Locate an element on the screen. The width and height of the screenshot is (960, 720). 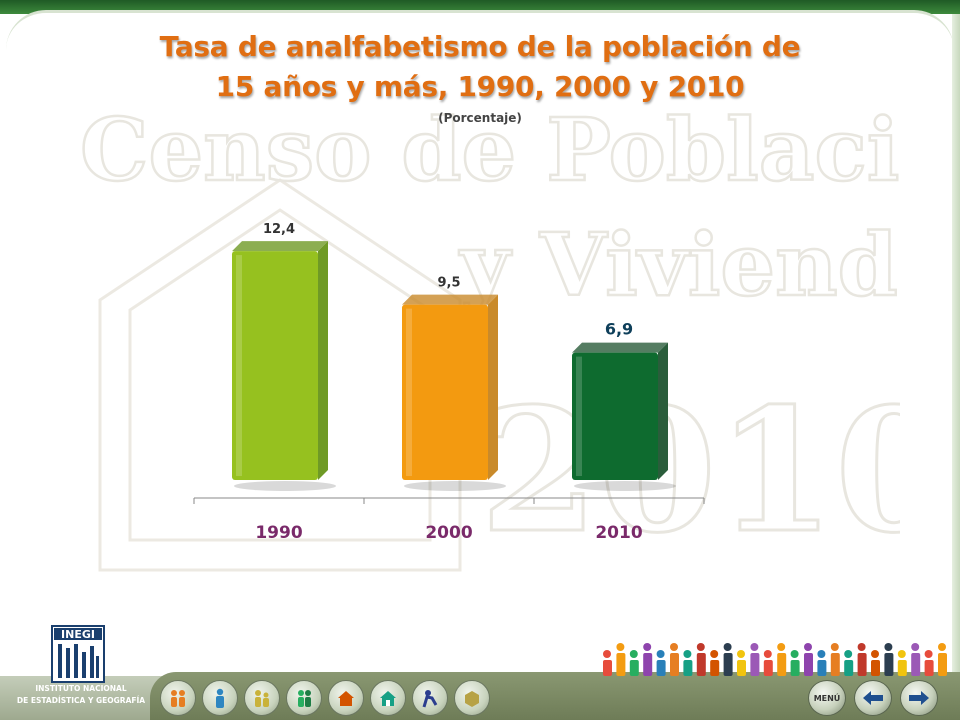
bar-side-2010 is located at coordinates (663, 411).